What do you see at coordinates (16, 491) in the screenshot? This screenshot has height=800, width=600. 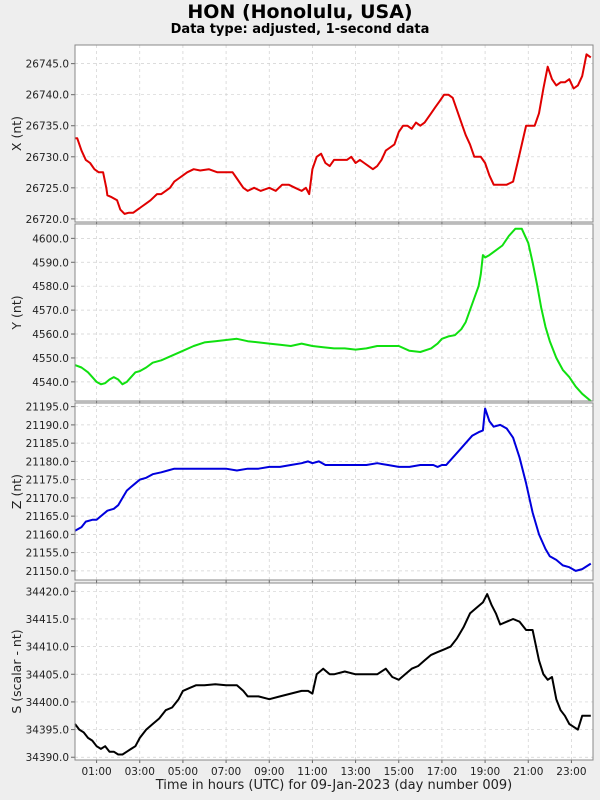 I see `y-axis-label: Z (nt)` at bounding box center [16, 491].